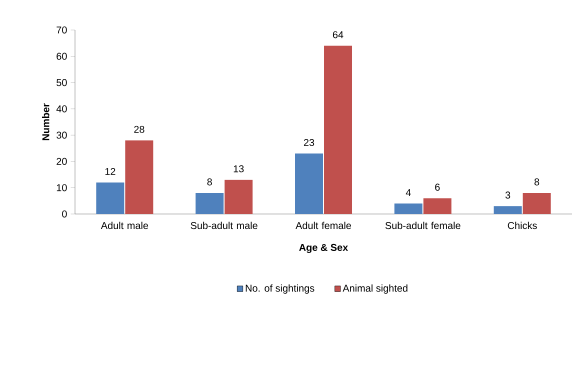 The height and width of the screenshot is (372, 584). I want to click on x-tick-label: Sub-adult male, so click(224, 226).